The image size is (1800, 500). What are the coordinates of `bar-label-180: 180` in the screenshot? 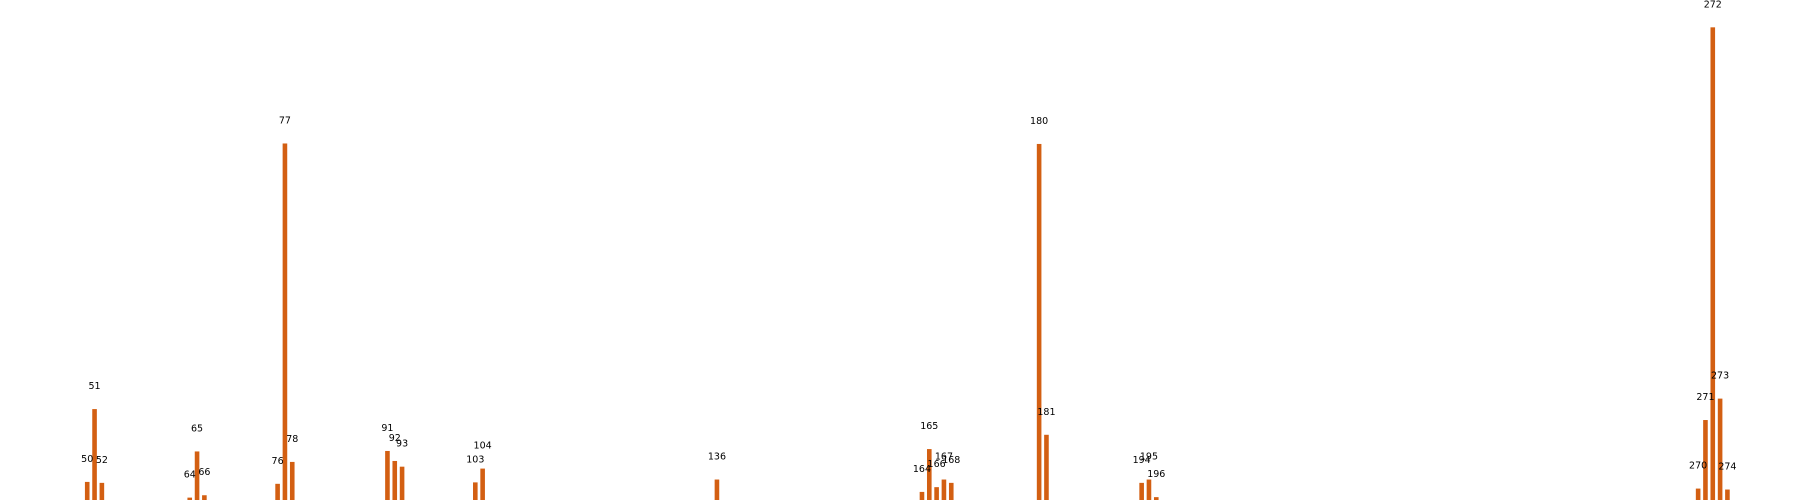 It's located at (1039, 121).